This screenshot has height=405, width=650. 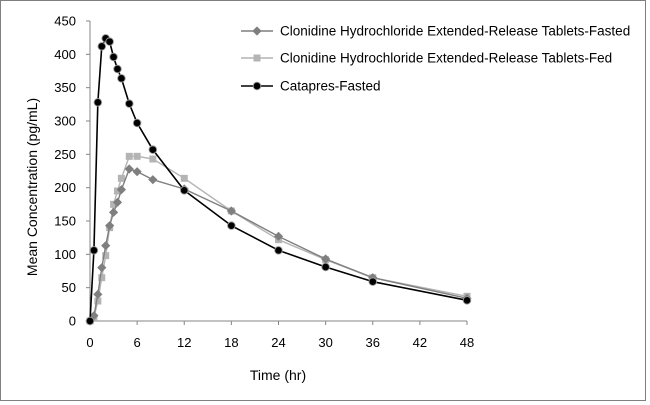 What do you see at coordinates (72, 321) in the screenshot?
I see `y-tick-label: 0` at bounding box center [72, 321].